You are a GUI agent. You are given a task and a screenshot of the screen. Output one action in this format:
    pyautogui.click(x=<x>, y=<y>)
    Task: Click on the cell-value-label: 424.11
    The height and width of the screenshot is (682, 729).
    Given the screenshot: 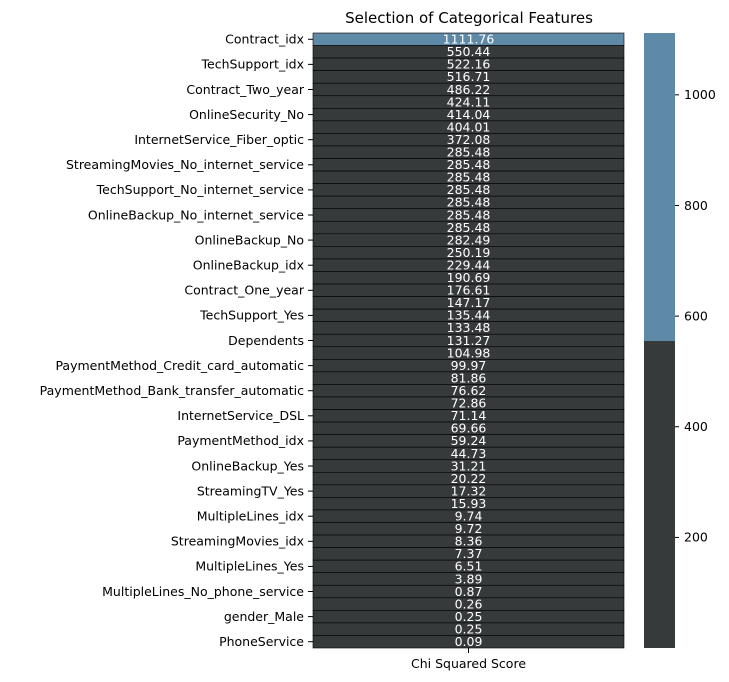 What is the action you would take?
    pyautogui.click(x=469, y=101)
    